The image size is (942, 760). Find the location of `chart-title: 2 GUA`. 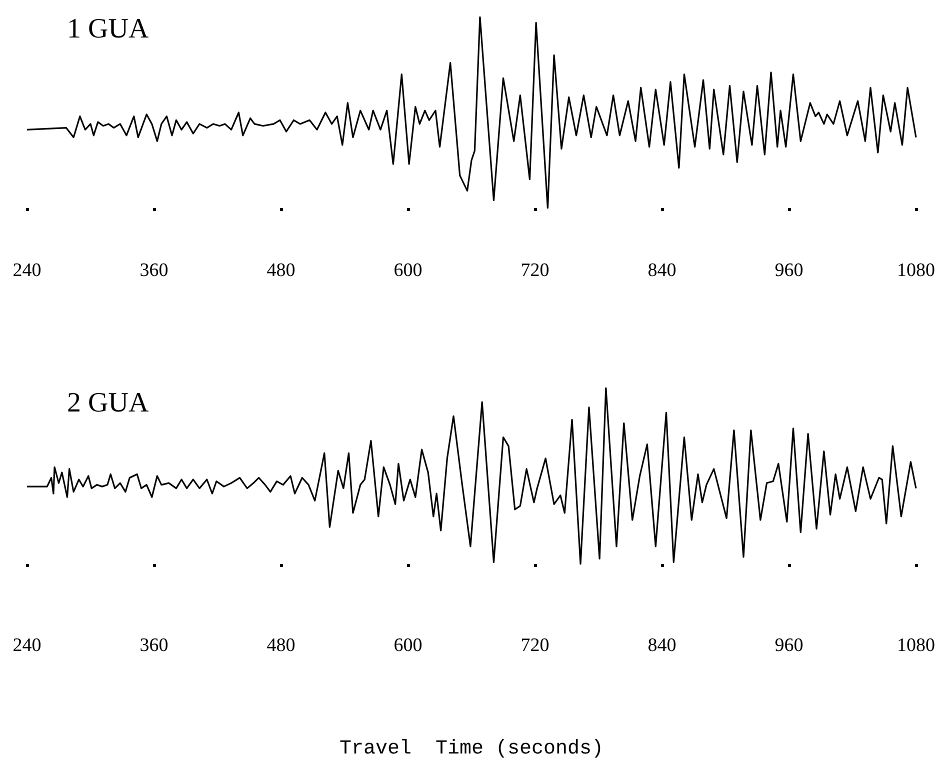

chart-title: 2 GUA is located at coordinates (108, 403).